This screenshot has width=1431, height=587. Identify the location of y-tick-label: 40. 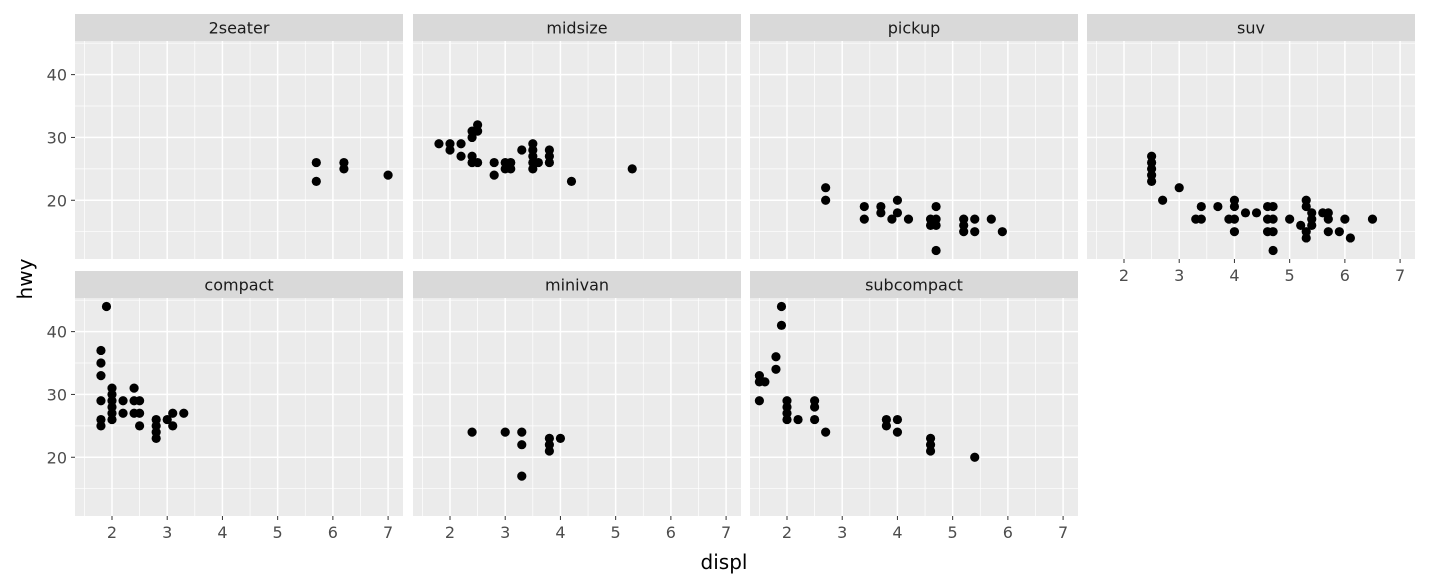
(57, 75).